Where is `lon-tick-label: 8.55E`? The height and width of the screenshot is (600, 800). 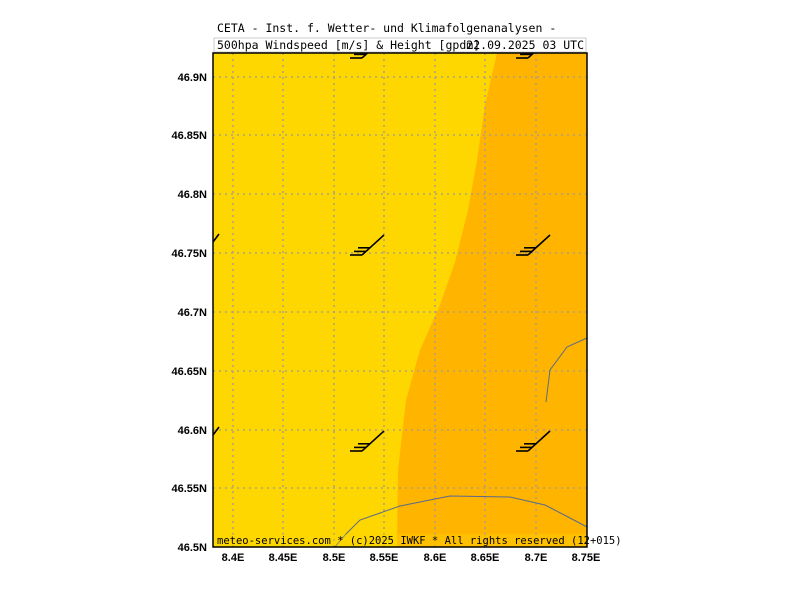
lon-tick-label: 8.55E is located at coordinates (384, 558).